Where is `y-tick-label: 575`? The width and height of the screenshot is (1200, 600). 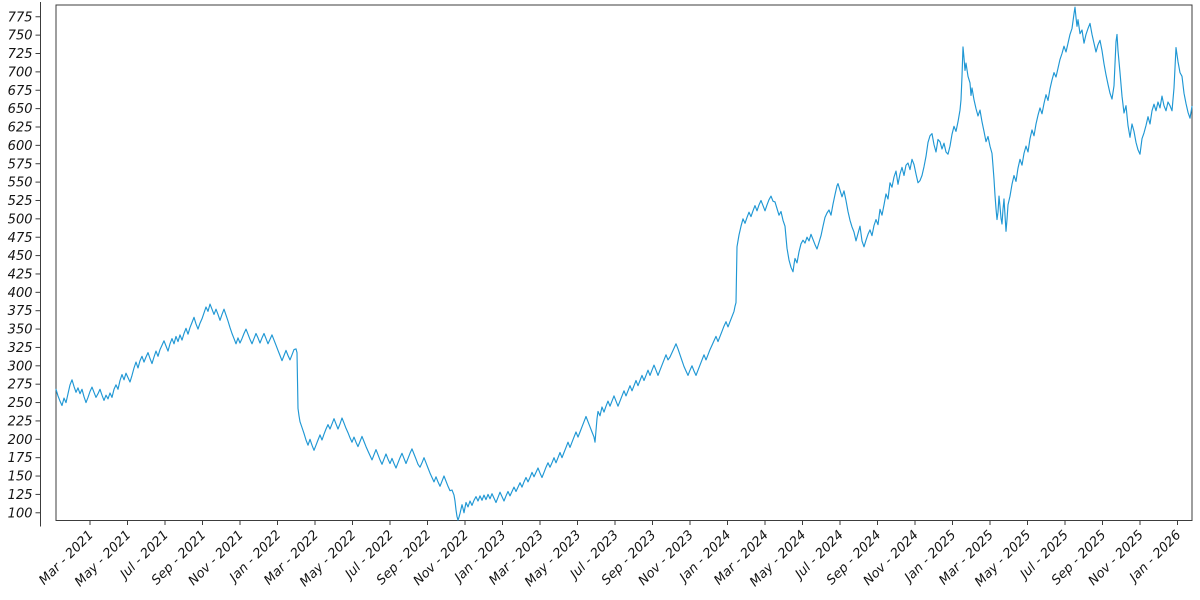
y-tick-label: 575 is located at coordinates (20, 164).